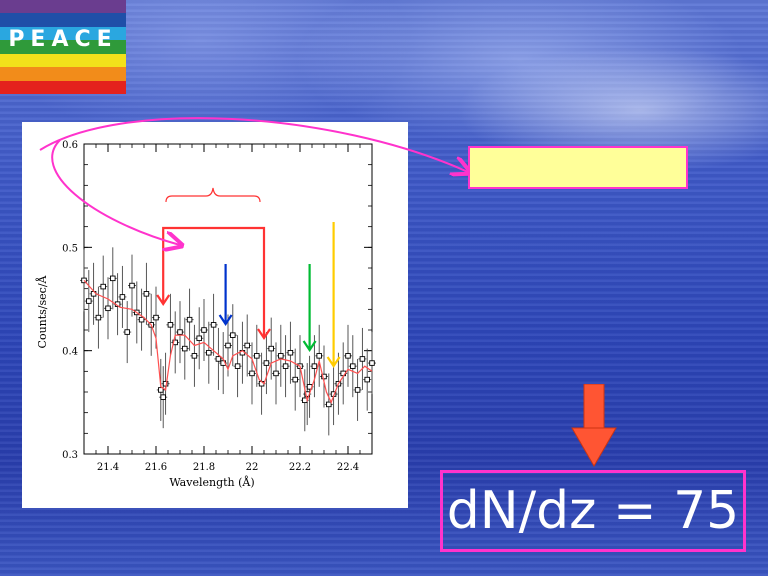 This screenshot has height=576, width=768. What do you see at coordinates (594, 425) in the screenshot?
I see `red-down-arrow-icon` at bounding box center [594, 425].